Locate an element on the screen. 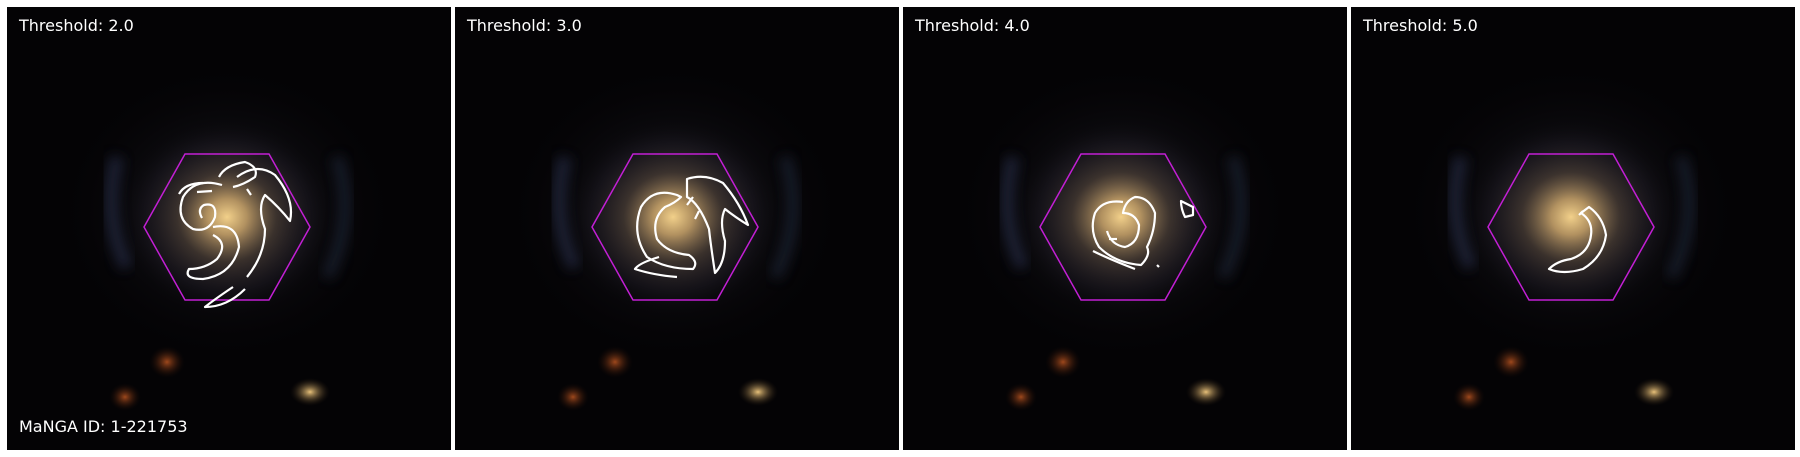 The height and width of the screenshot is (457, 1800). threshold-label: Threshold: 5.0 is located at coordinates (1420, 25).